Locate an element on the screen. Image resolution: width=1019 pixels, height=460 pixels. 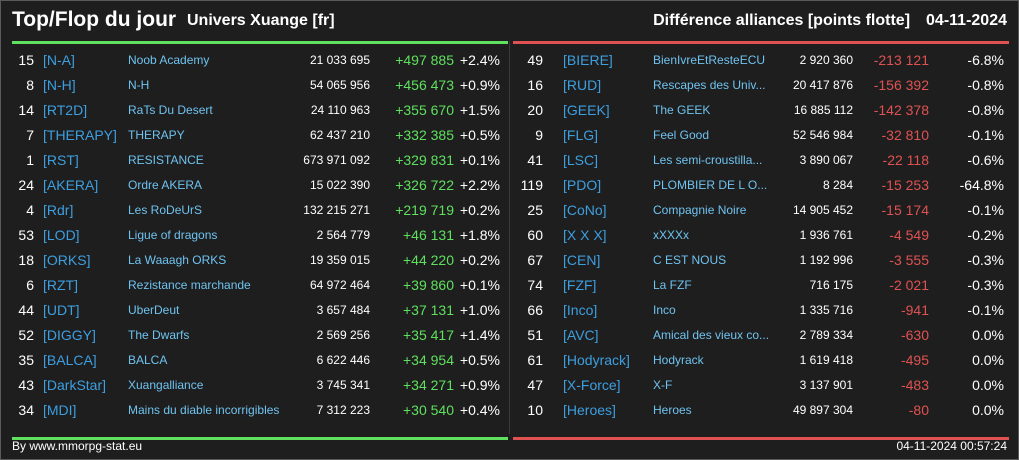
alliance-tag: [AVC] is located at coordinates (581, 335).